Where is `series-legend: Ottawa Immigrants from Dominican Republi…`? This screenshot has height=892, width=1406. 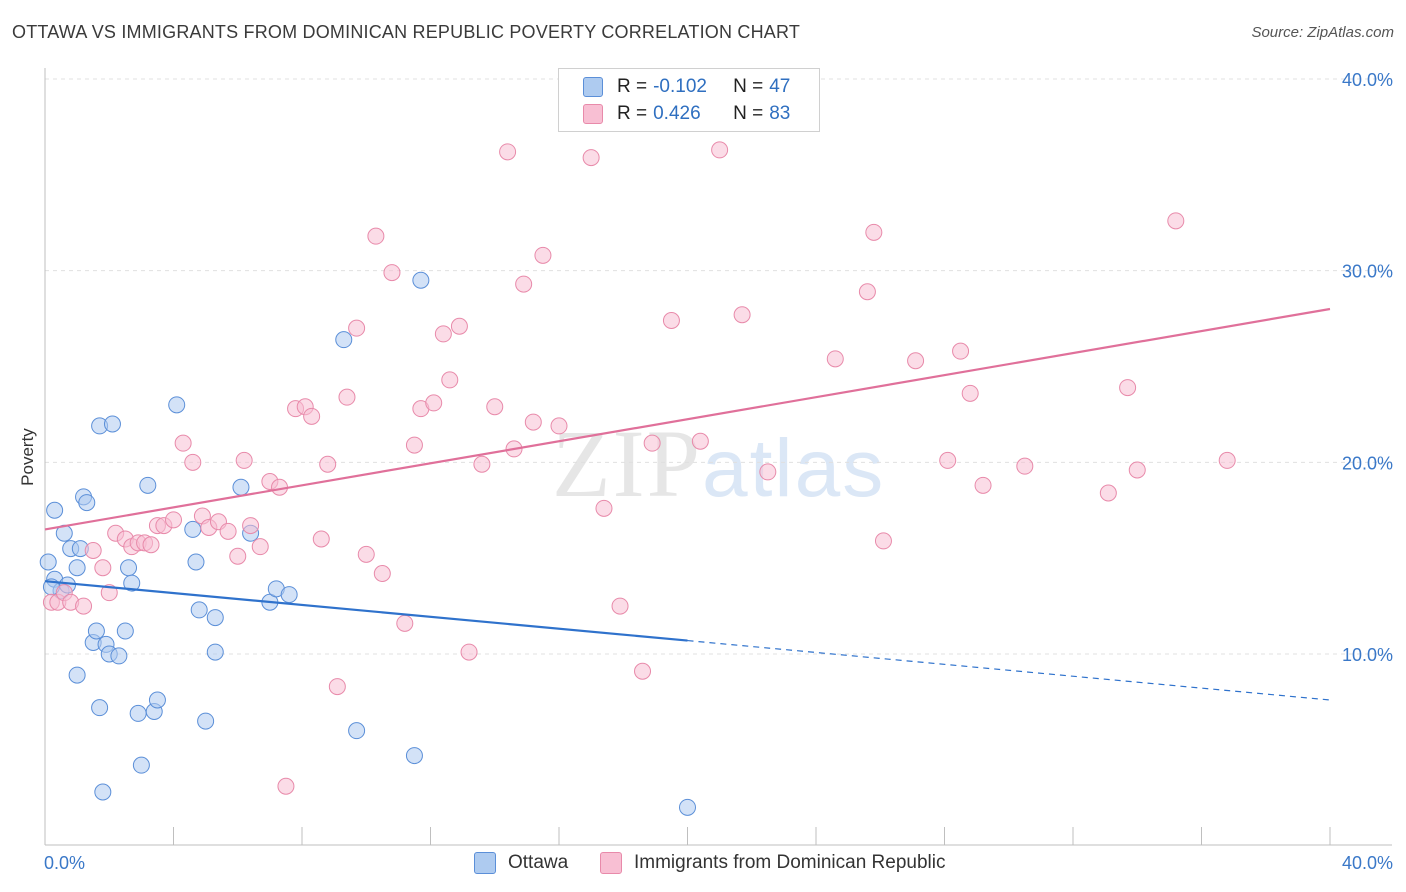
series-legend: Ottawa Immigrants from Dominican Republi… is located at coordinates (703, 865).